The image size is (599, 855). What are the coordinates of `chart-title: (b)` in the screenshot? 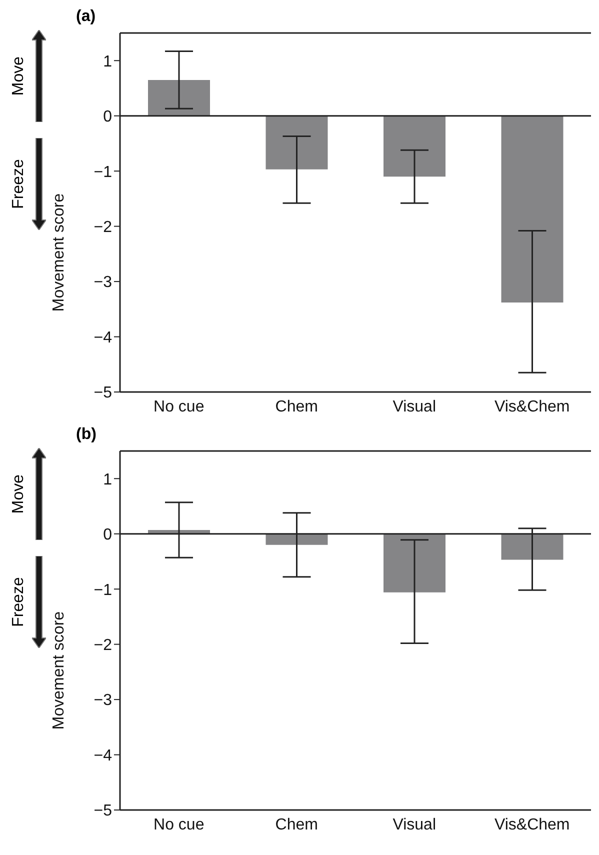 It's located at (86, 435).